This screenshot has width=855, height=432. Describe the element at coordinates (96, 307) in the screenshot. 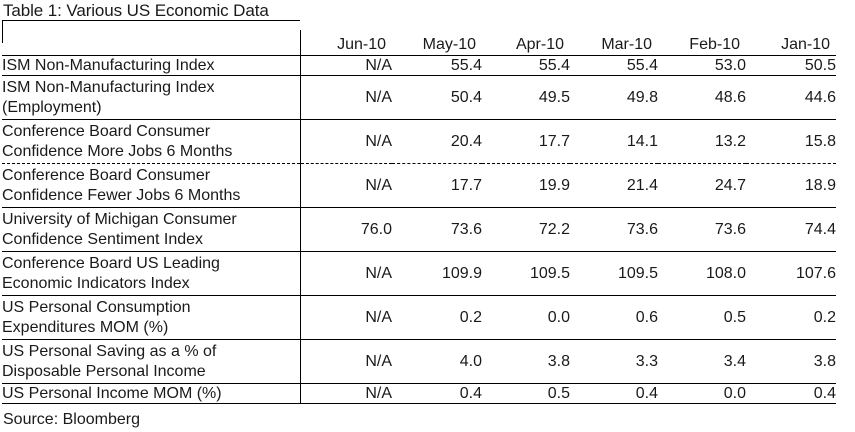

I see `row-label-line: US Personal Consumption` at that location.